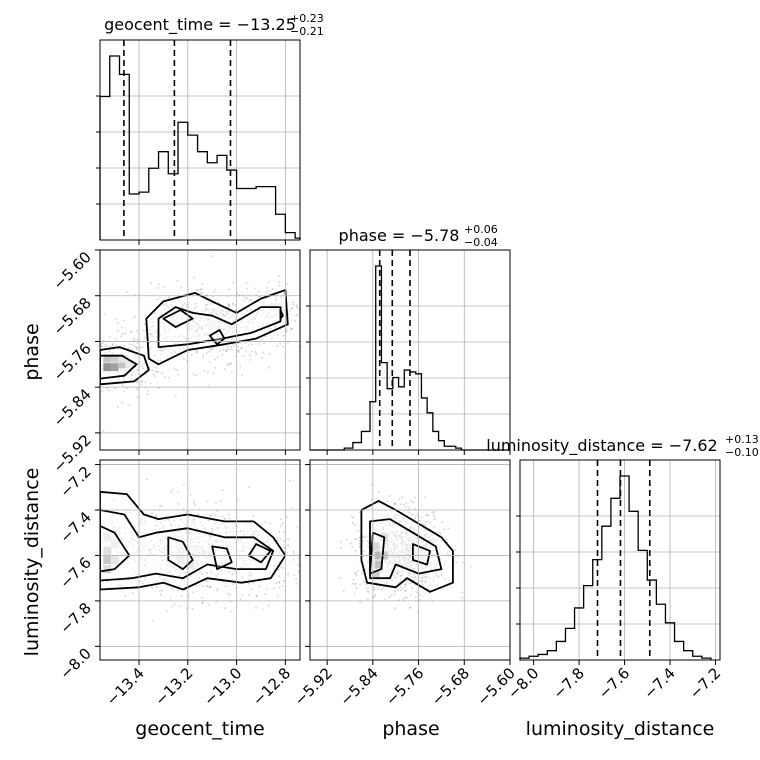 The image size is (760, 760). What do you see at coordinates (107, 550) in the screenshot?
I see `density-cell` at bounding box center [107, 550].